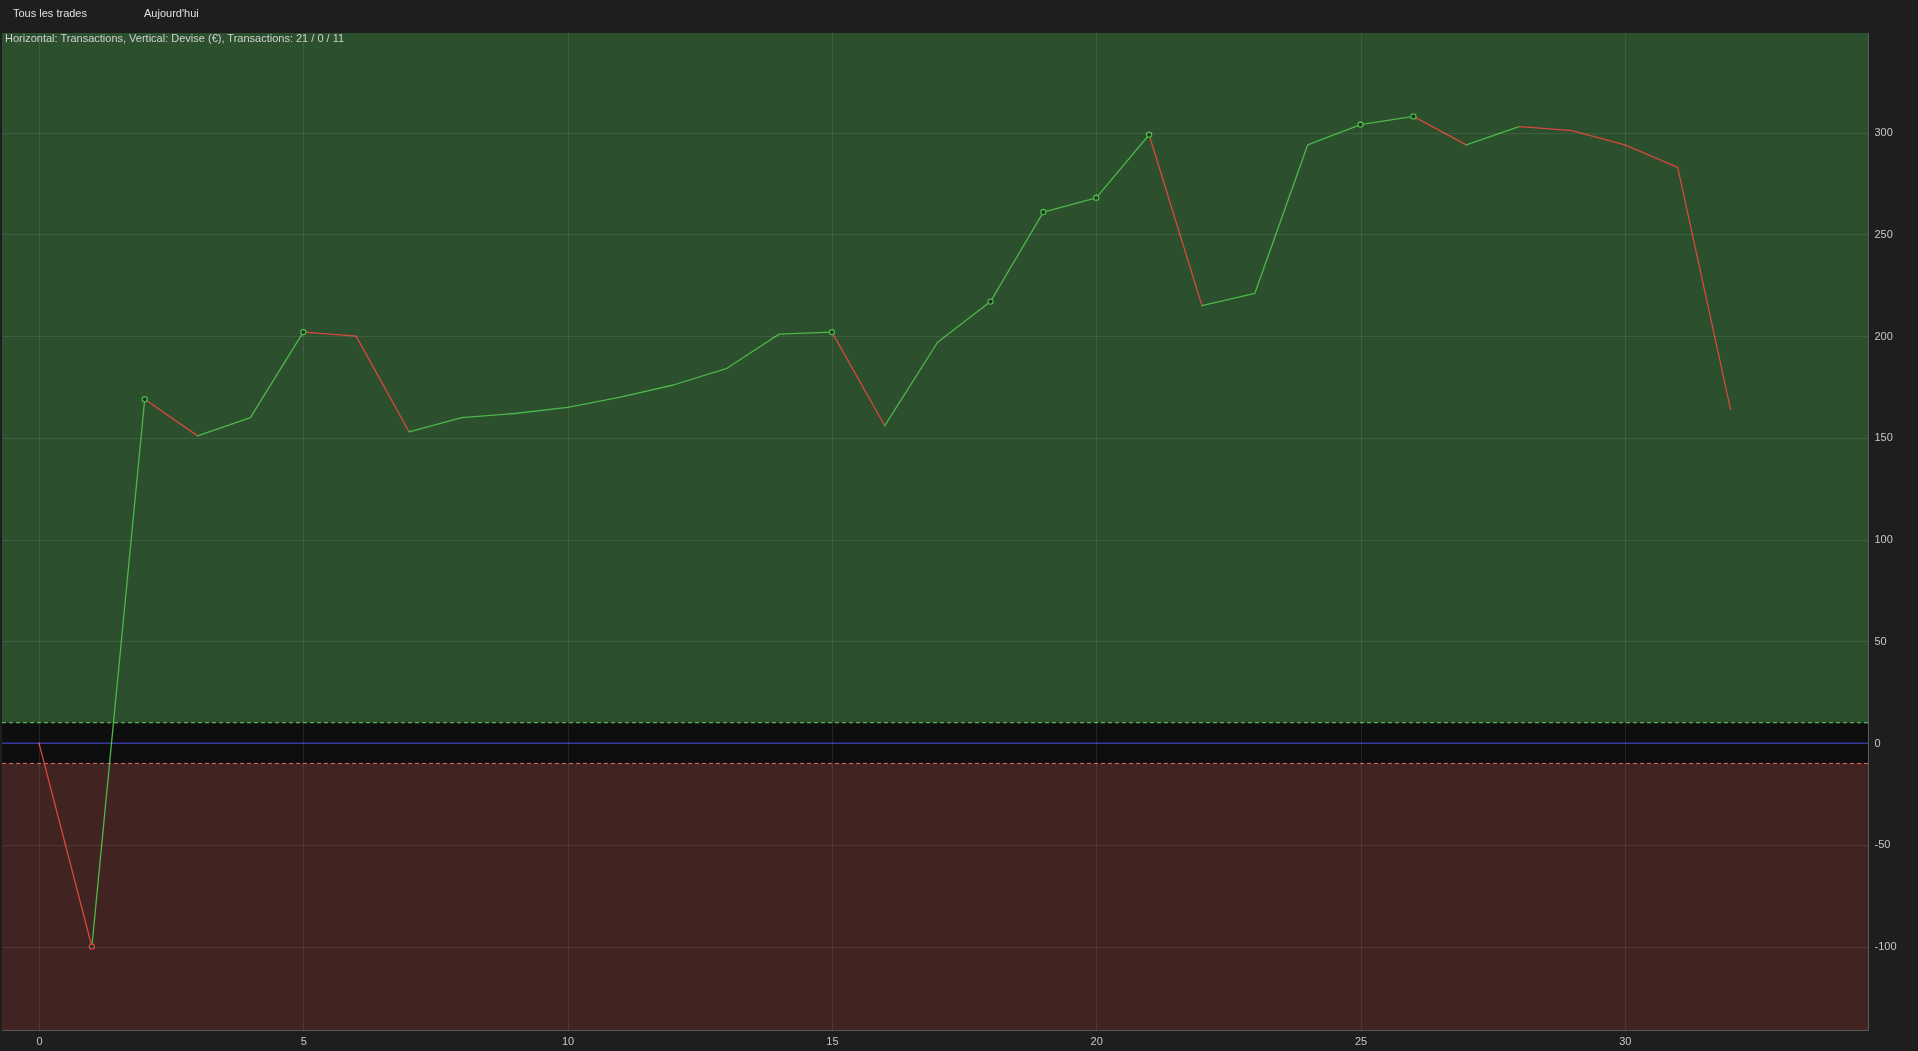  I want to click on line-series, so click(1625, 268).